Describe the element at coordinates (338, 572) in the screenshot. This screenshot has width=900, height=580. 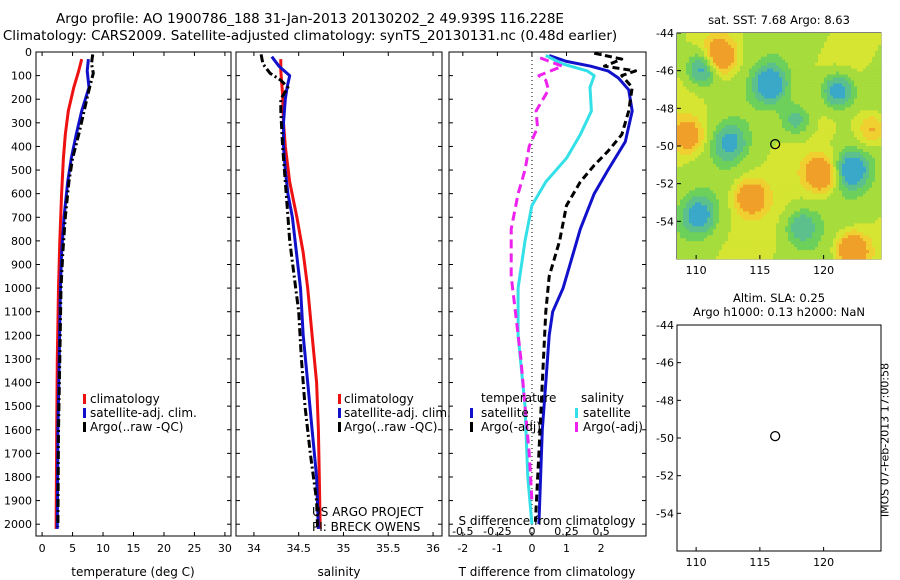
I see `salinity-xlabel: salinity` at that location.